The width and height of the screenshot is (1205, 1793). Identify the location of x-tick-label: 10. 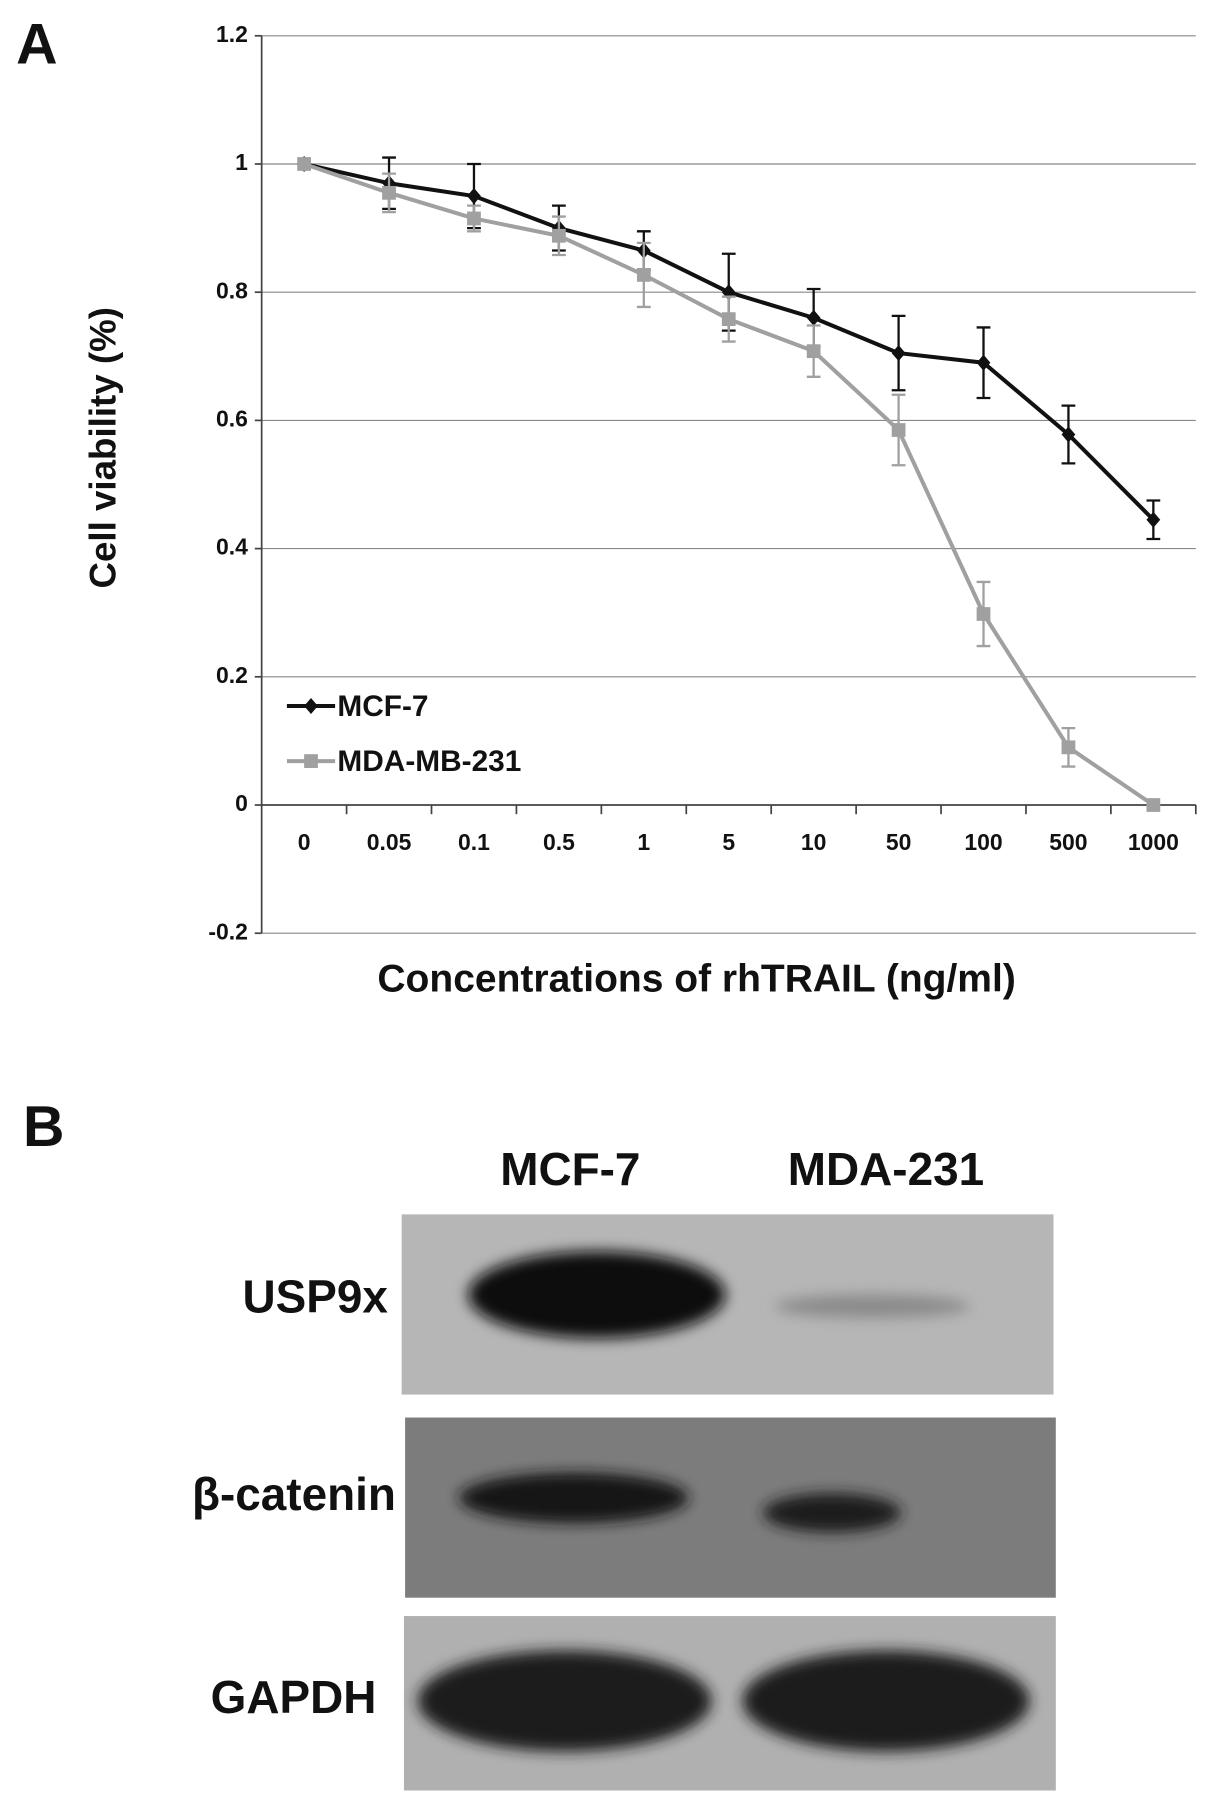
(814, 842).